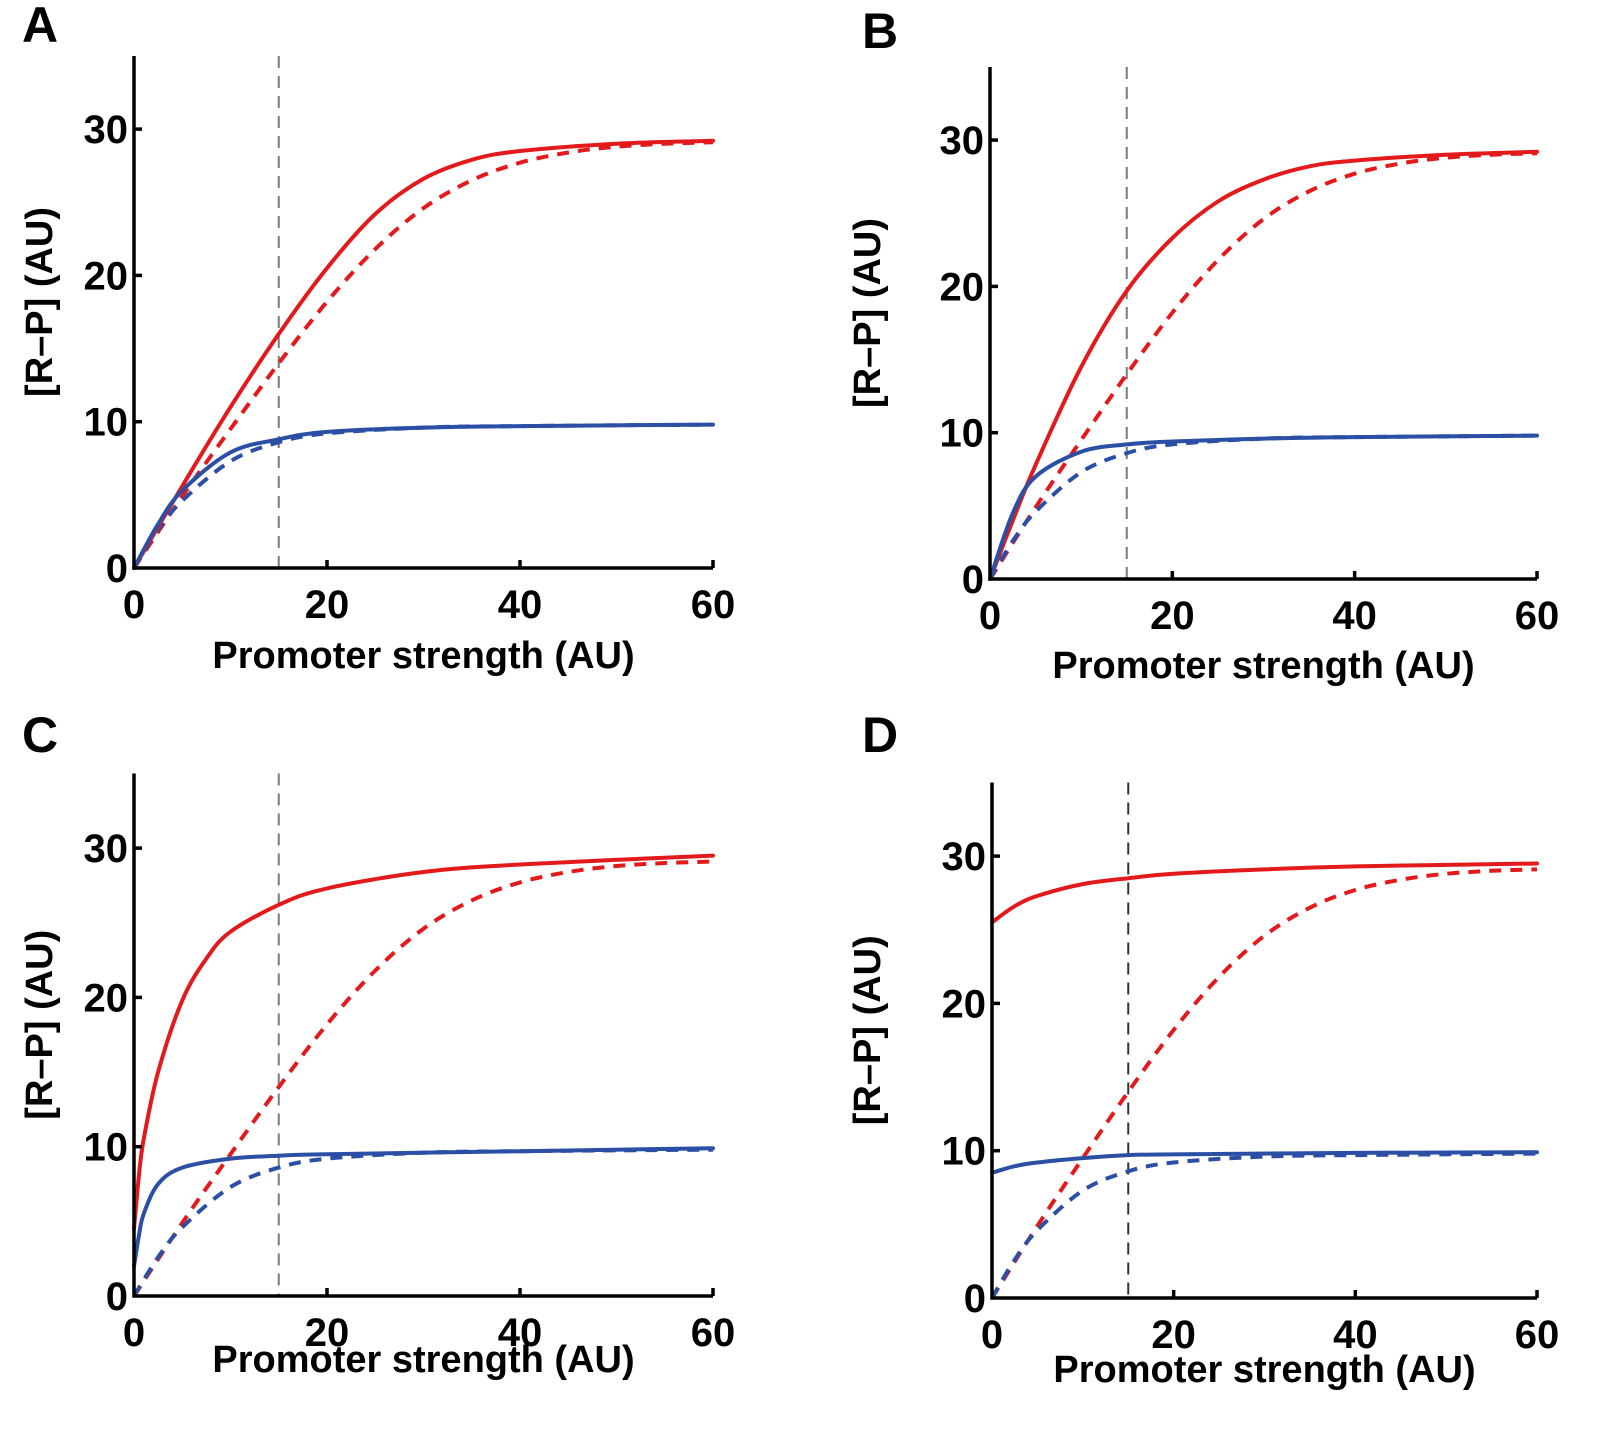 The width and height of the screenshot is (1600, 1439). Describe the element at coordinates (880, 735) in the screenshot. I see `panel-letter: D` at that location.